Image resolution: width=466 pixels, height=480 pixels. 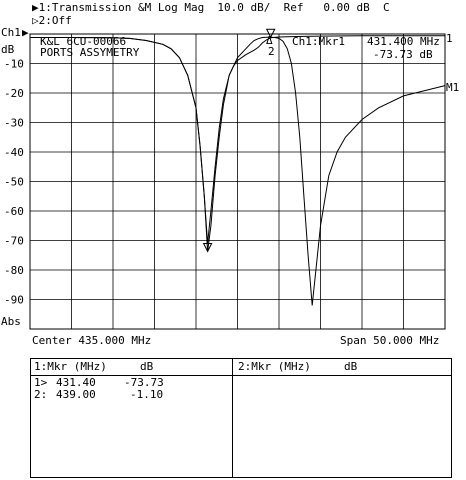 I want to click on annotation-line-2: PORTS ASSYMETRY, so click(x=90, y=52).